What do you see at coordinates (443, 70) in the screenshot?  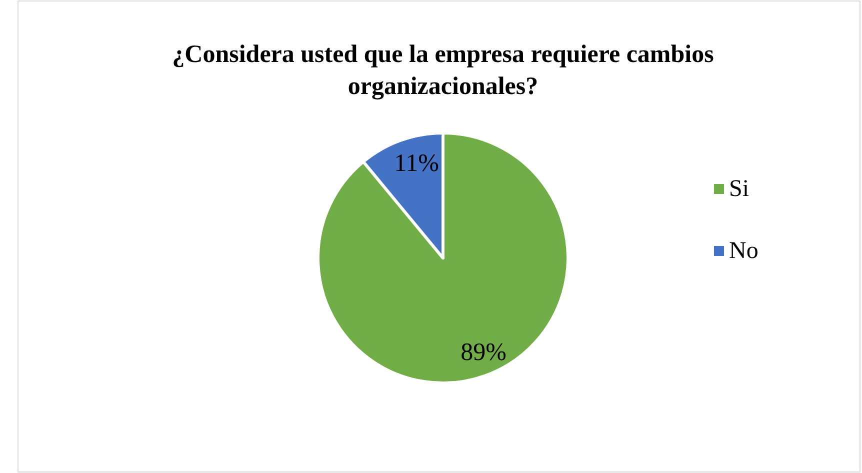 I see `chart-title: ¿Considera usted que la empresa requiere cambios organizacionales?` at bounding box center [443, 70].